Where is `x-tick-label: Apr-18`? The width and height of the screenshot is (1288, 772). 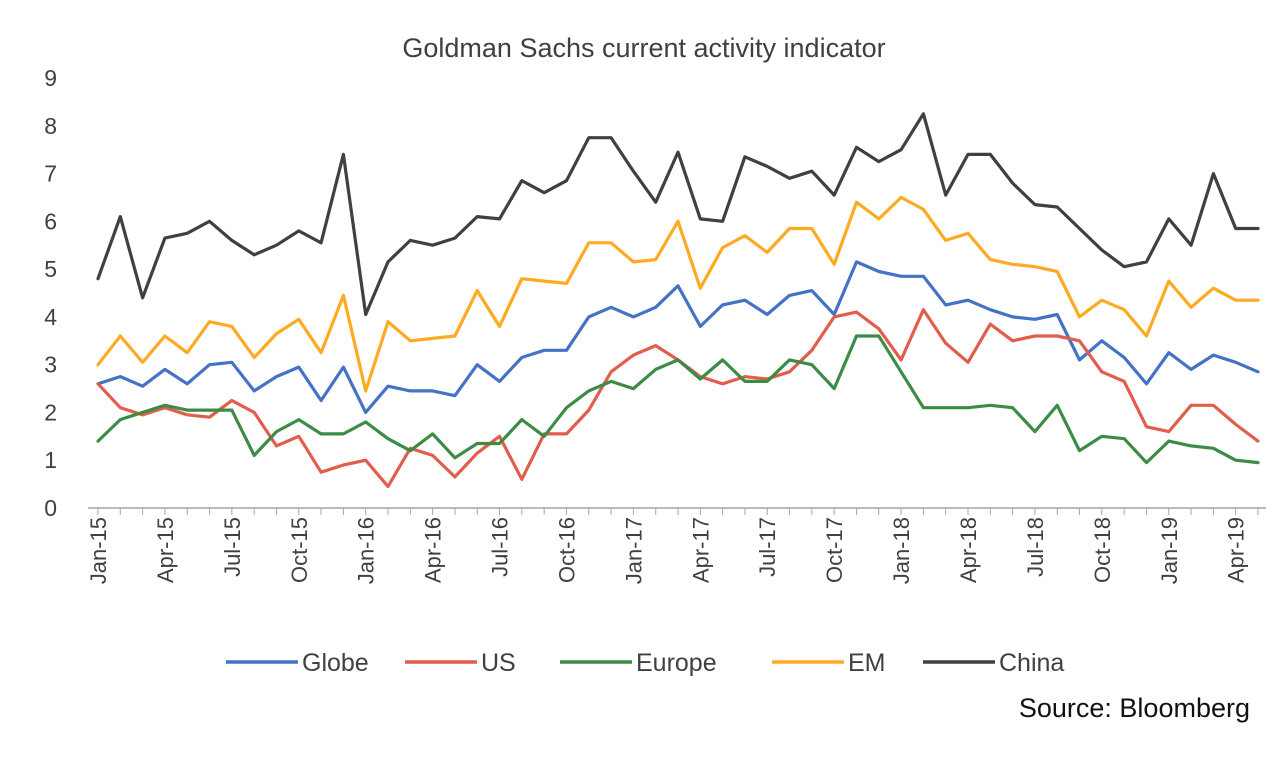 x-tick-label: Apr-18 is located at coordinates (968, 550).